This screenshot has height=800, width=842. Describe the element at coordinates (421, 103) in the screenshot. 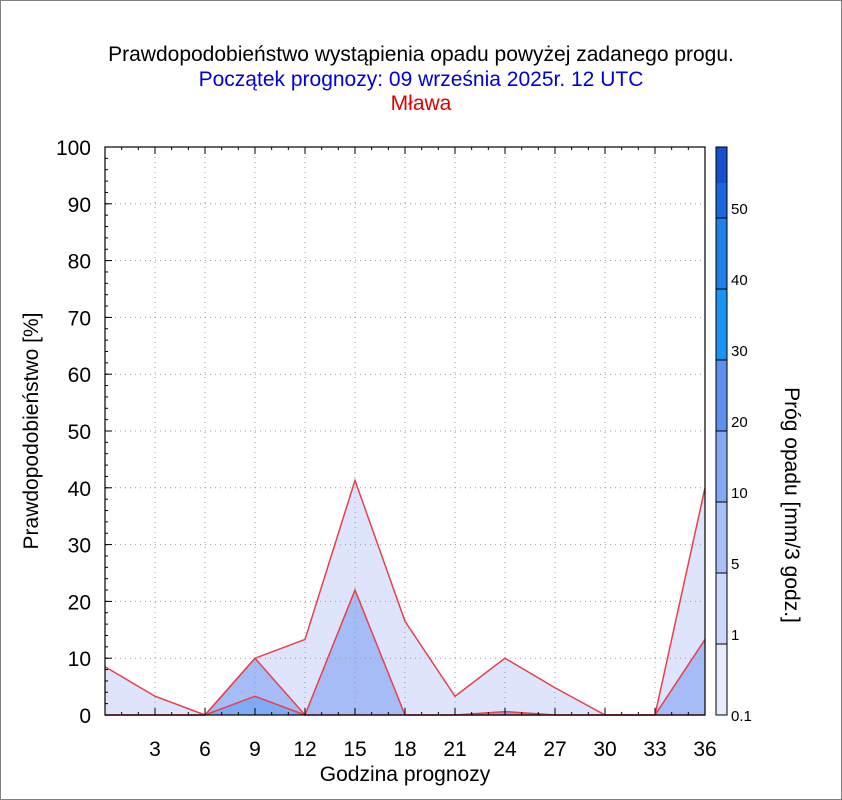

I see `location-name: Mława` at that location.